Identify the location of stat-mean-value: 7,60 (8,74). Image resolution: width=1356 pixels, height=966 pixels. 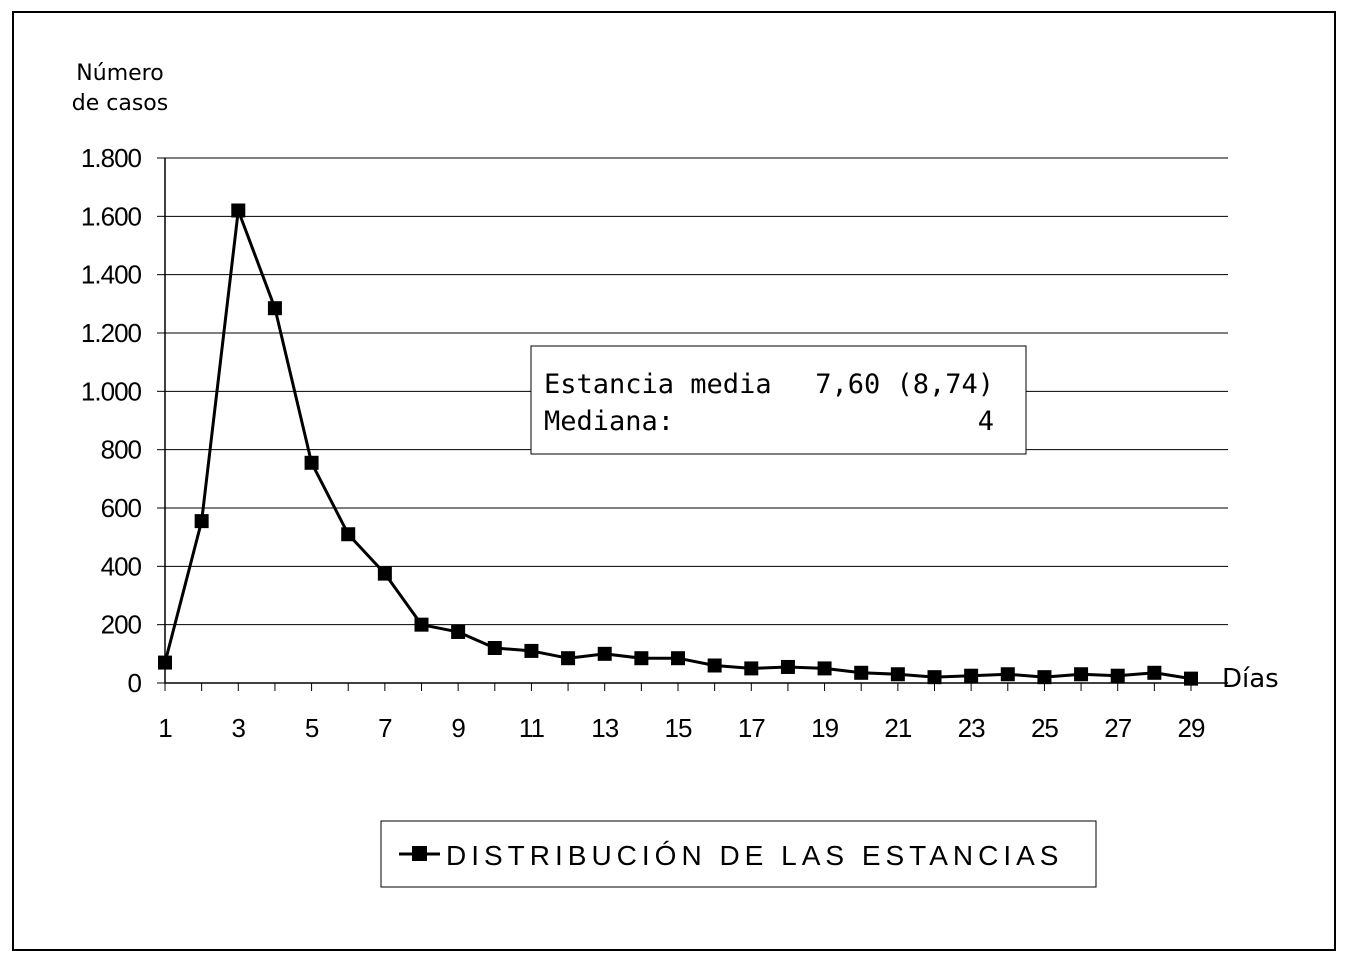
(904, 384).